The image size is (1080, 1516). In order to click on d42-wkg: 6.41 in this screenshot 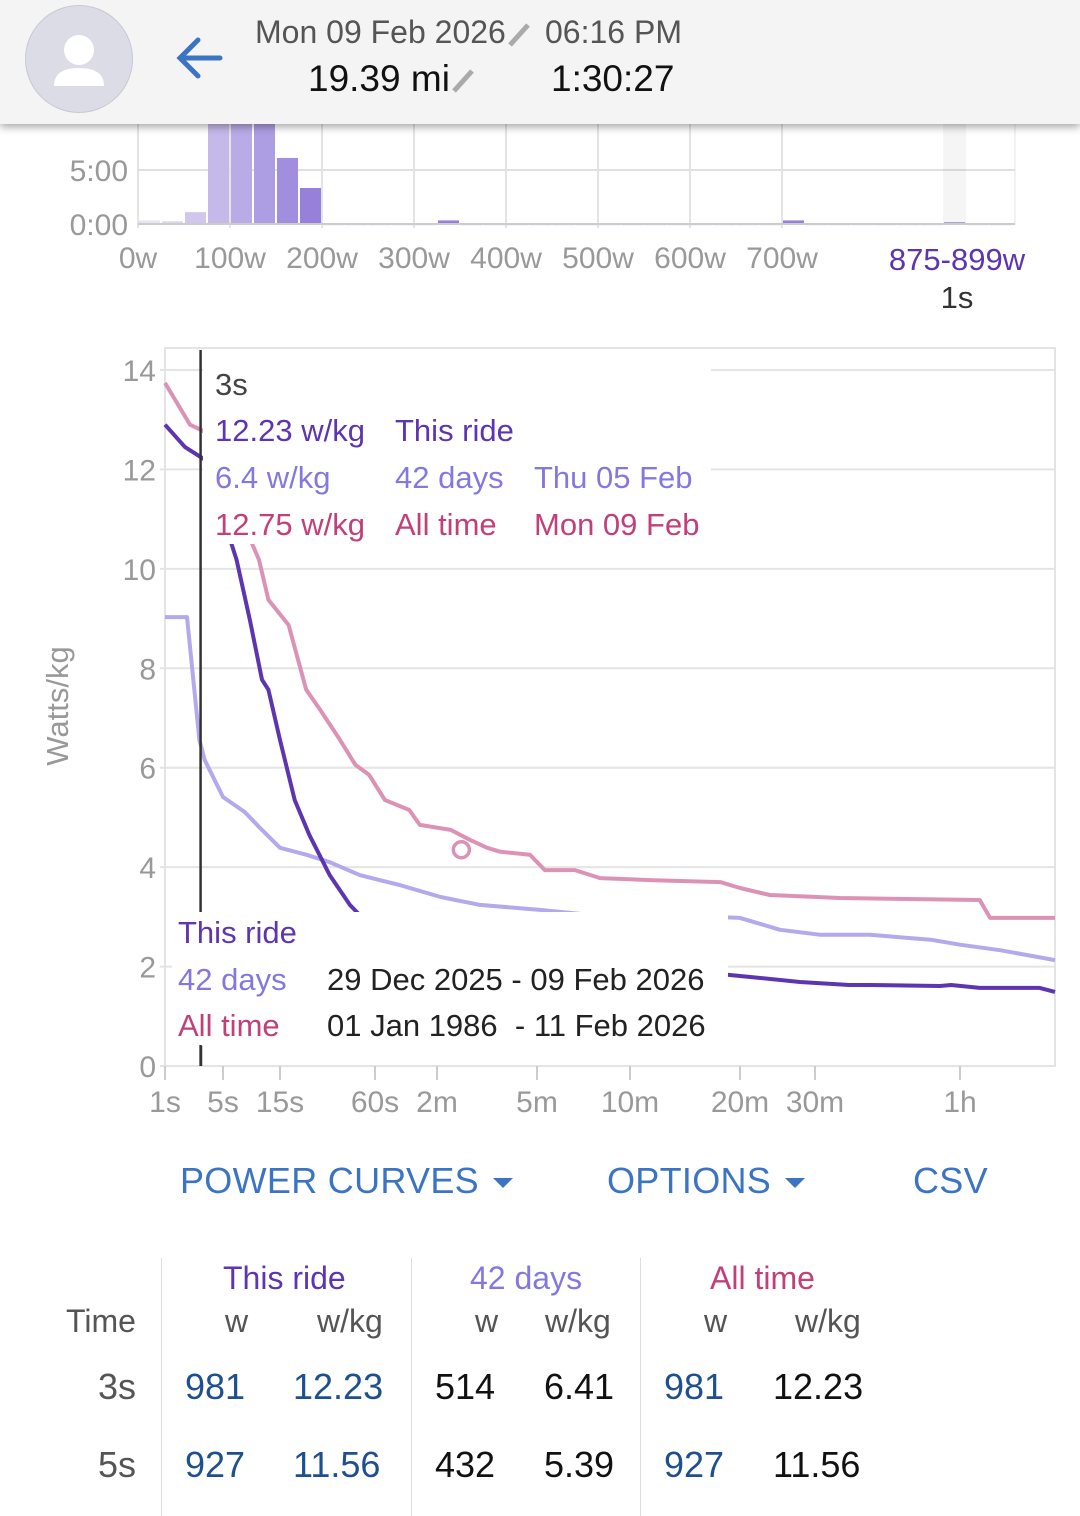, I will do `click(579, 1386)`.